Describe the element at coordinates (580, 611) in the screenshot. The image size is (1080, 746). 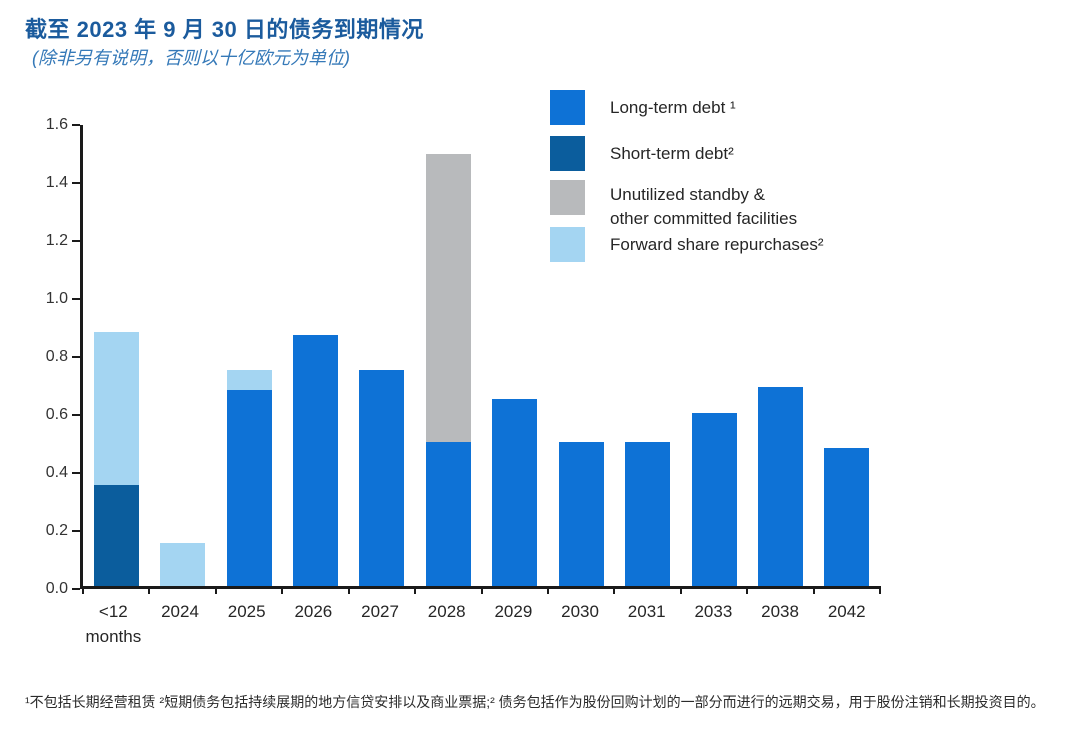
I see `x-axis-label: 2030` at that location.